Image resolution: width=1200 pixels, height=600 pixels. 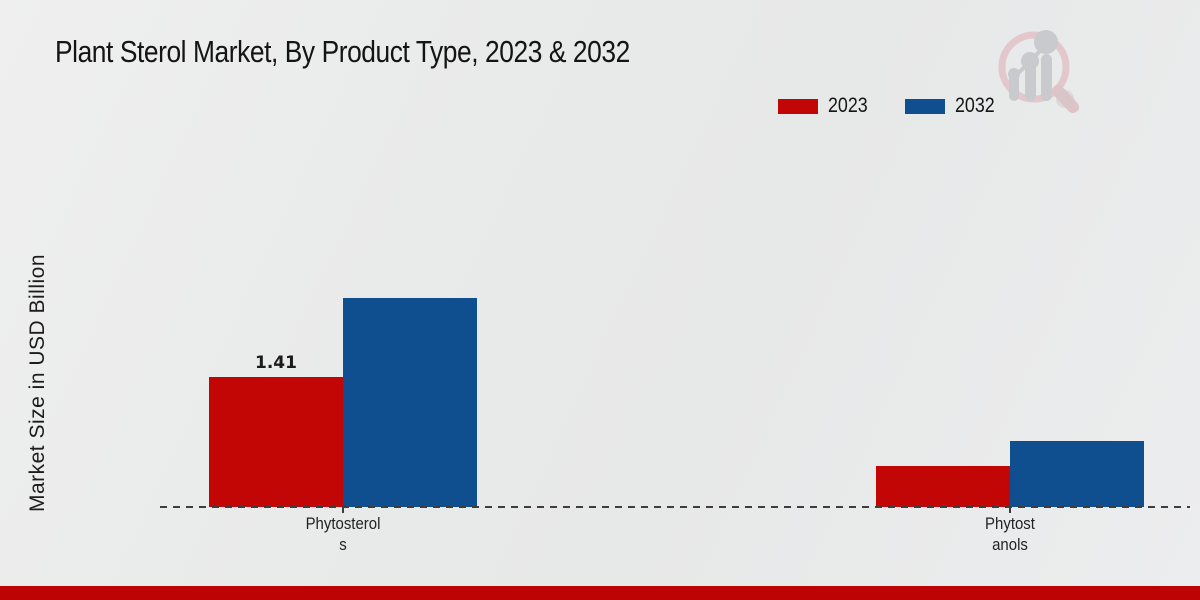 I want to click on bar-value-label: 1.41, so click(x=276, y=363).